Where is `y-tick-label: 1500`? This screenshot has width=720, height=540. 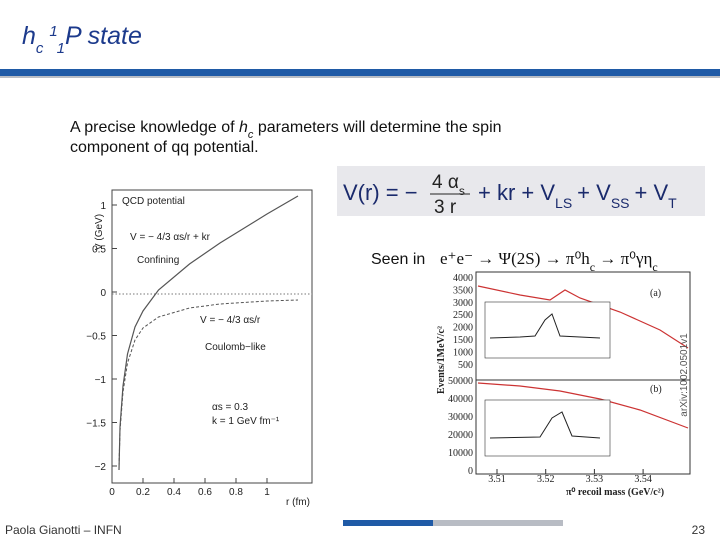 y-tick-label: 1500 is located at coordinates (463, 340).